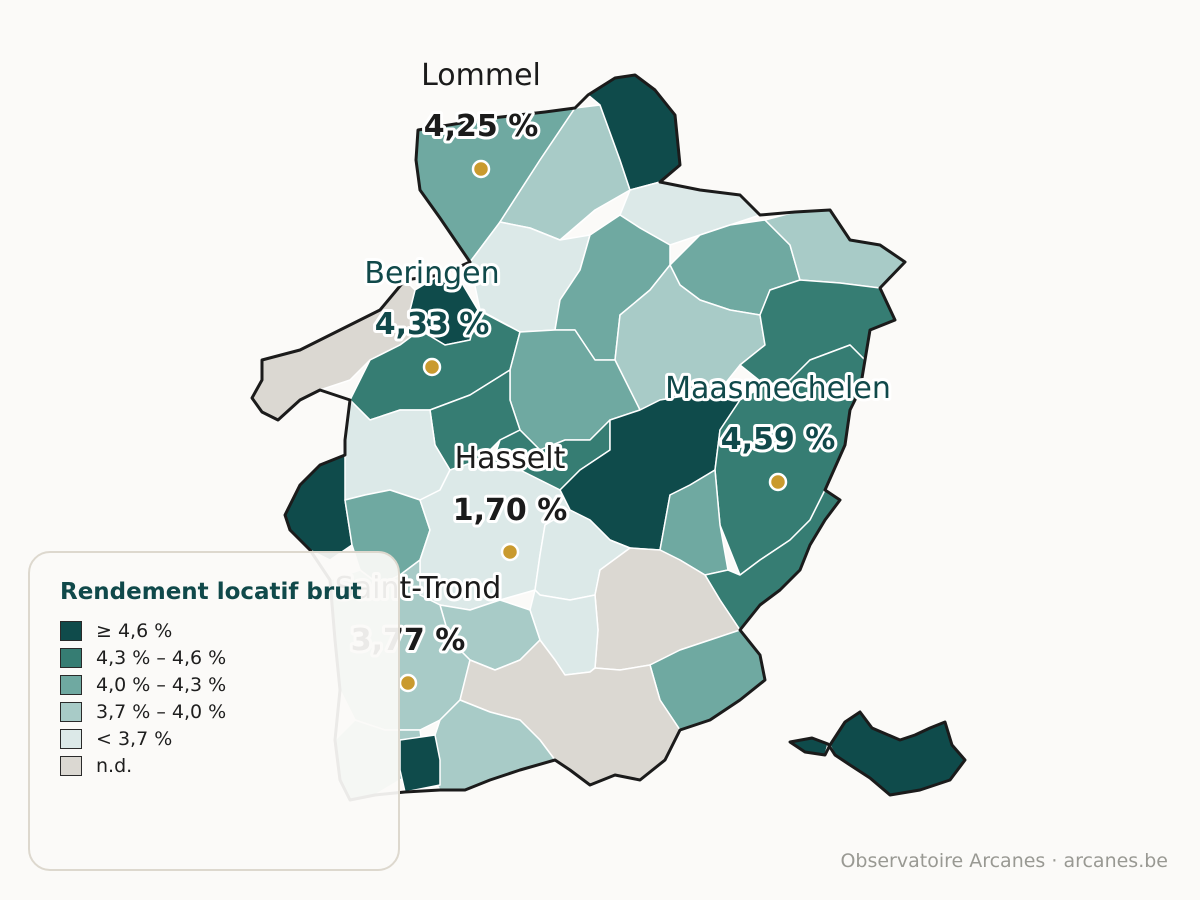  I want to click on legend-title: Rendement locatif brut, so click(211, 592).